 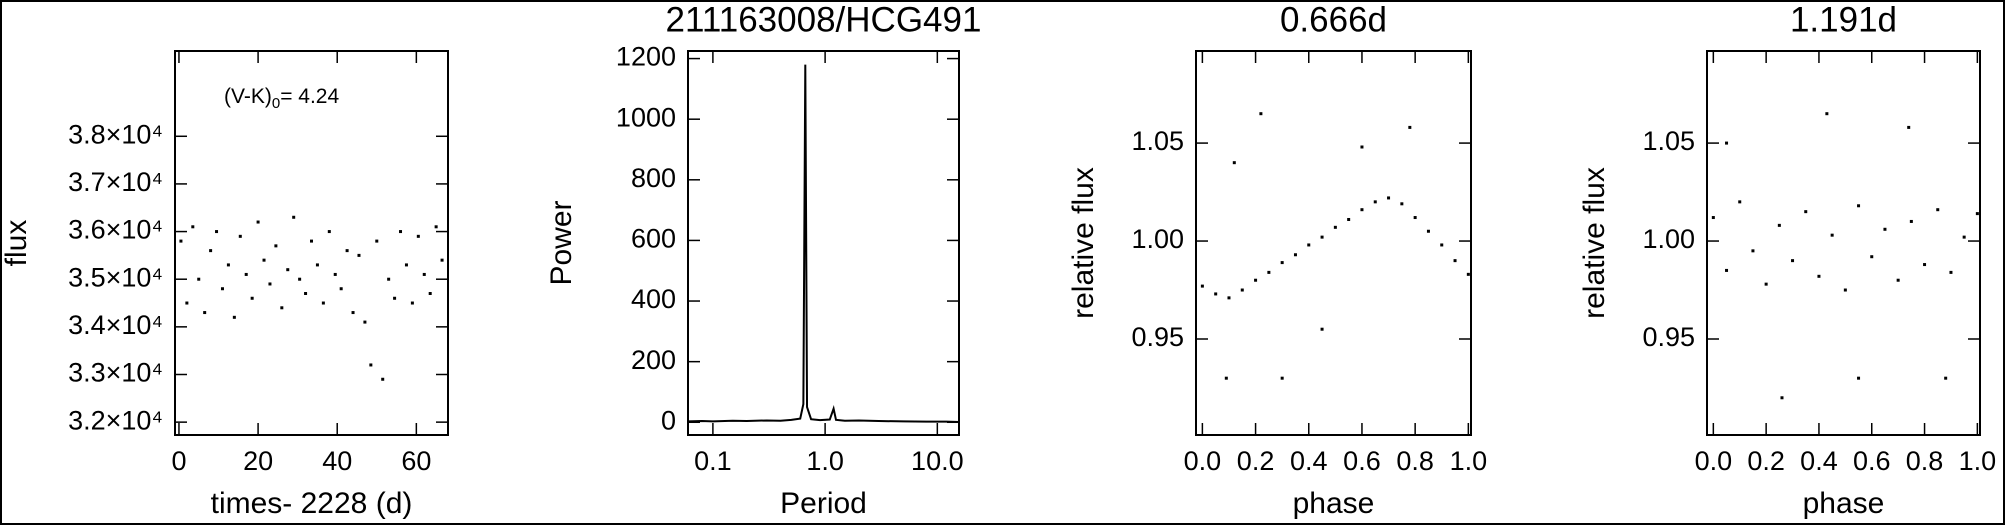 I want to click on x-tick-label: 40, so click(x=337, y=461).